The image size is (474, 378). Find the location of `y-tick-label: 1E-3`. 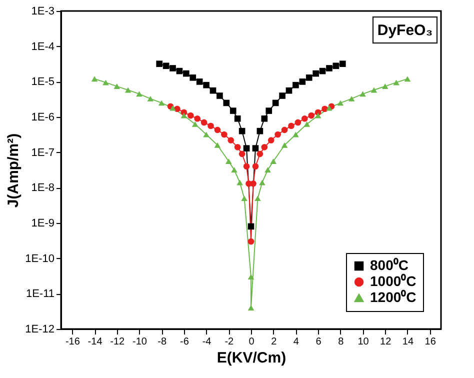

y-tick-label: 1E-3 is located at coordinates (42, 12).